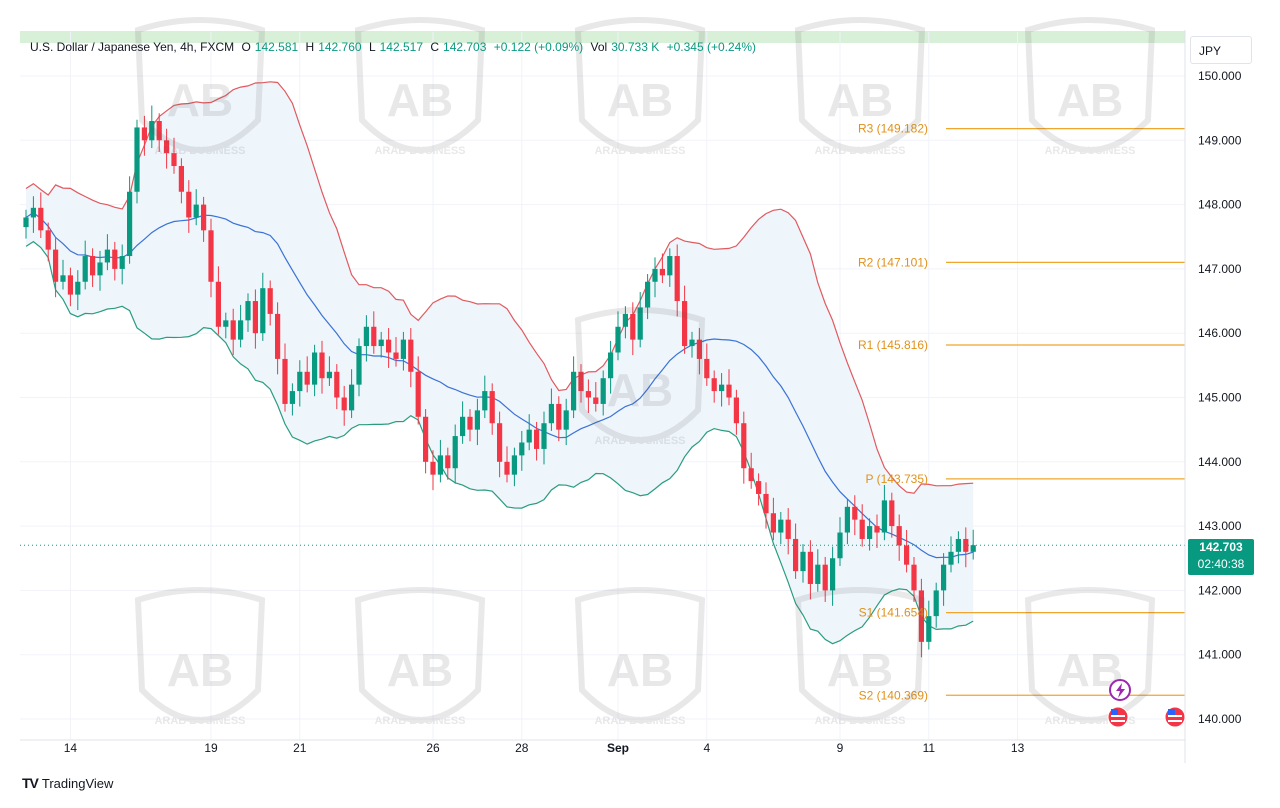  What do you see at coordinates (465, 47) in the screenshot?
I see `close-value: 142.703` at bounding box center [465, 47].